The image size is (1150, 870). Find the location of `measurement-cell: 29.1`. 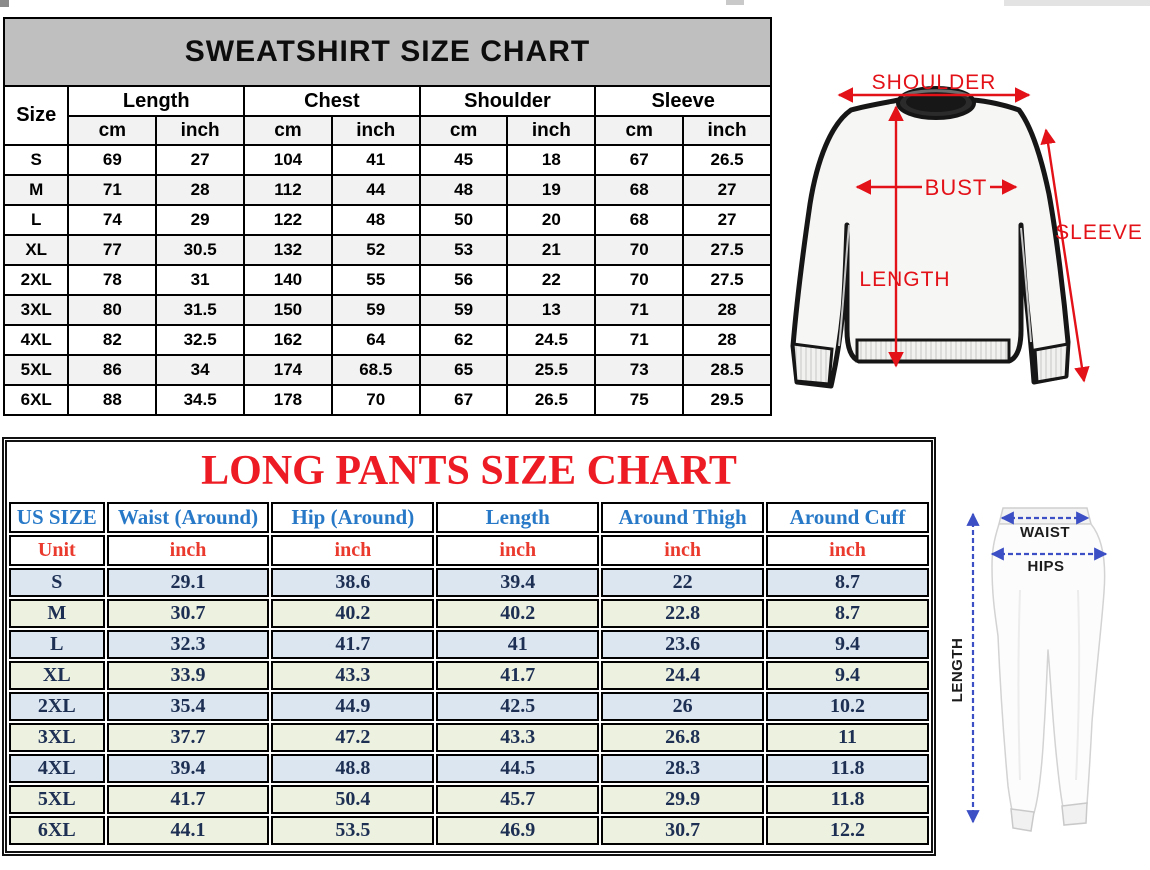

measurement-cell: 29.1 is located at coordinates (188, 582).